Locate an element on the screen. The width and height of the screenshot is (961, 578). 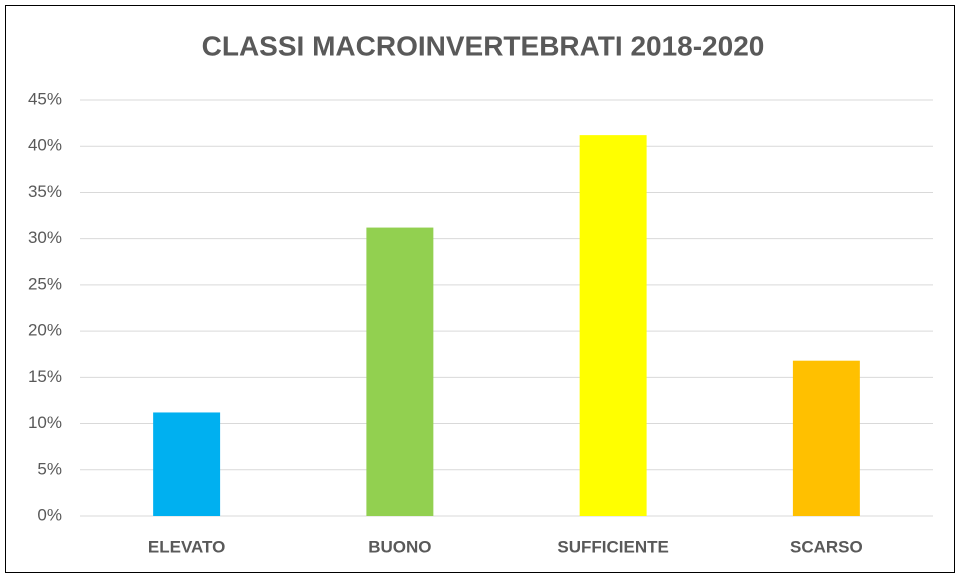
y-tick-label: 5% is located at coordinates (49, 468).